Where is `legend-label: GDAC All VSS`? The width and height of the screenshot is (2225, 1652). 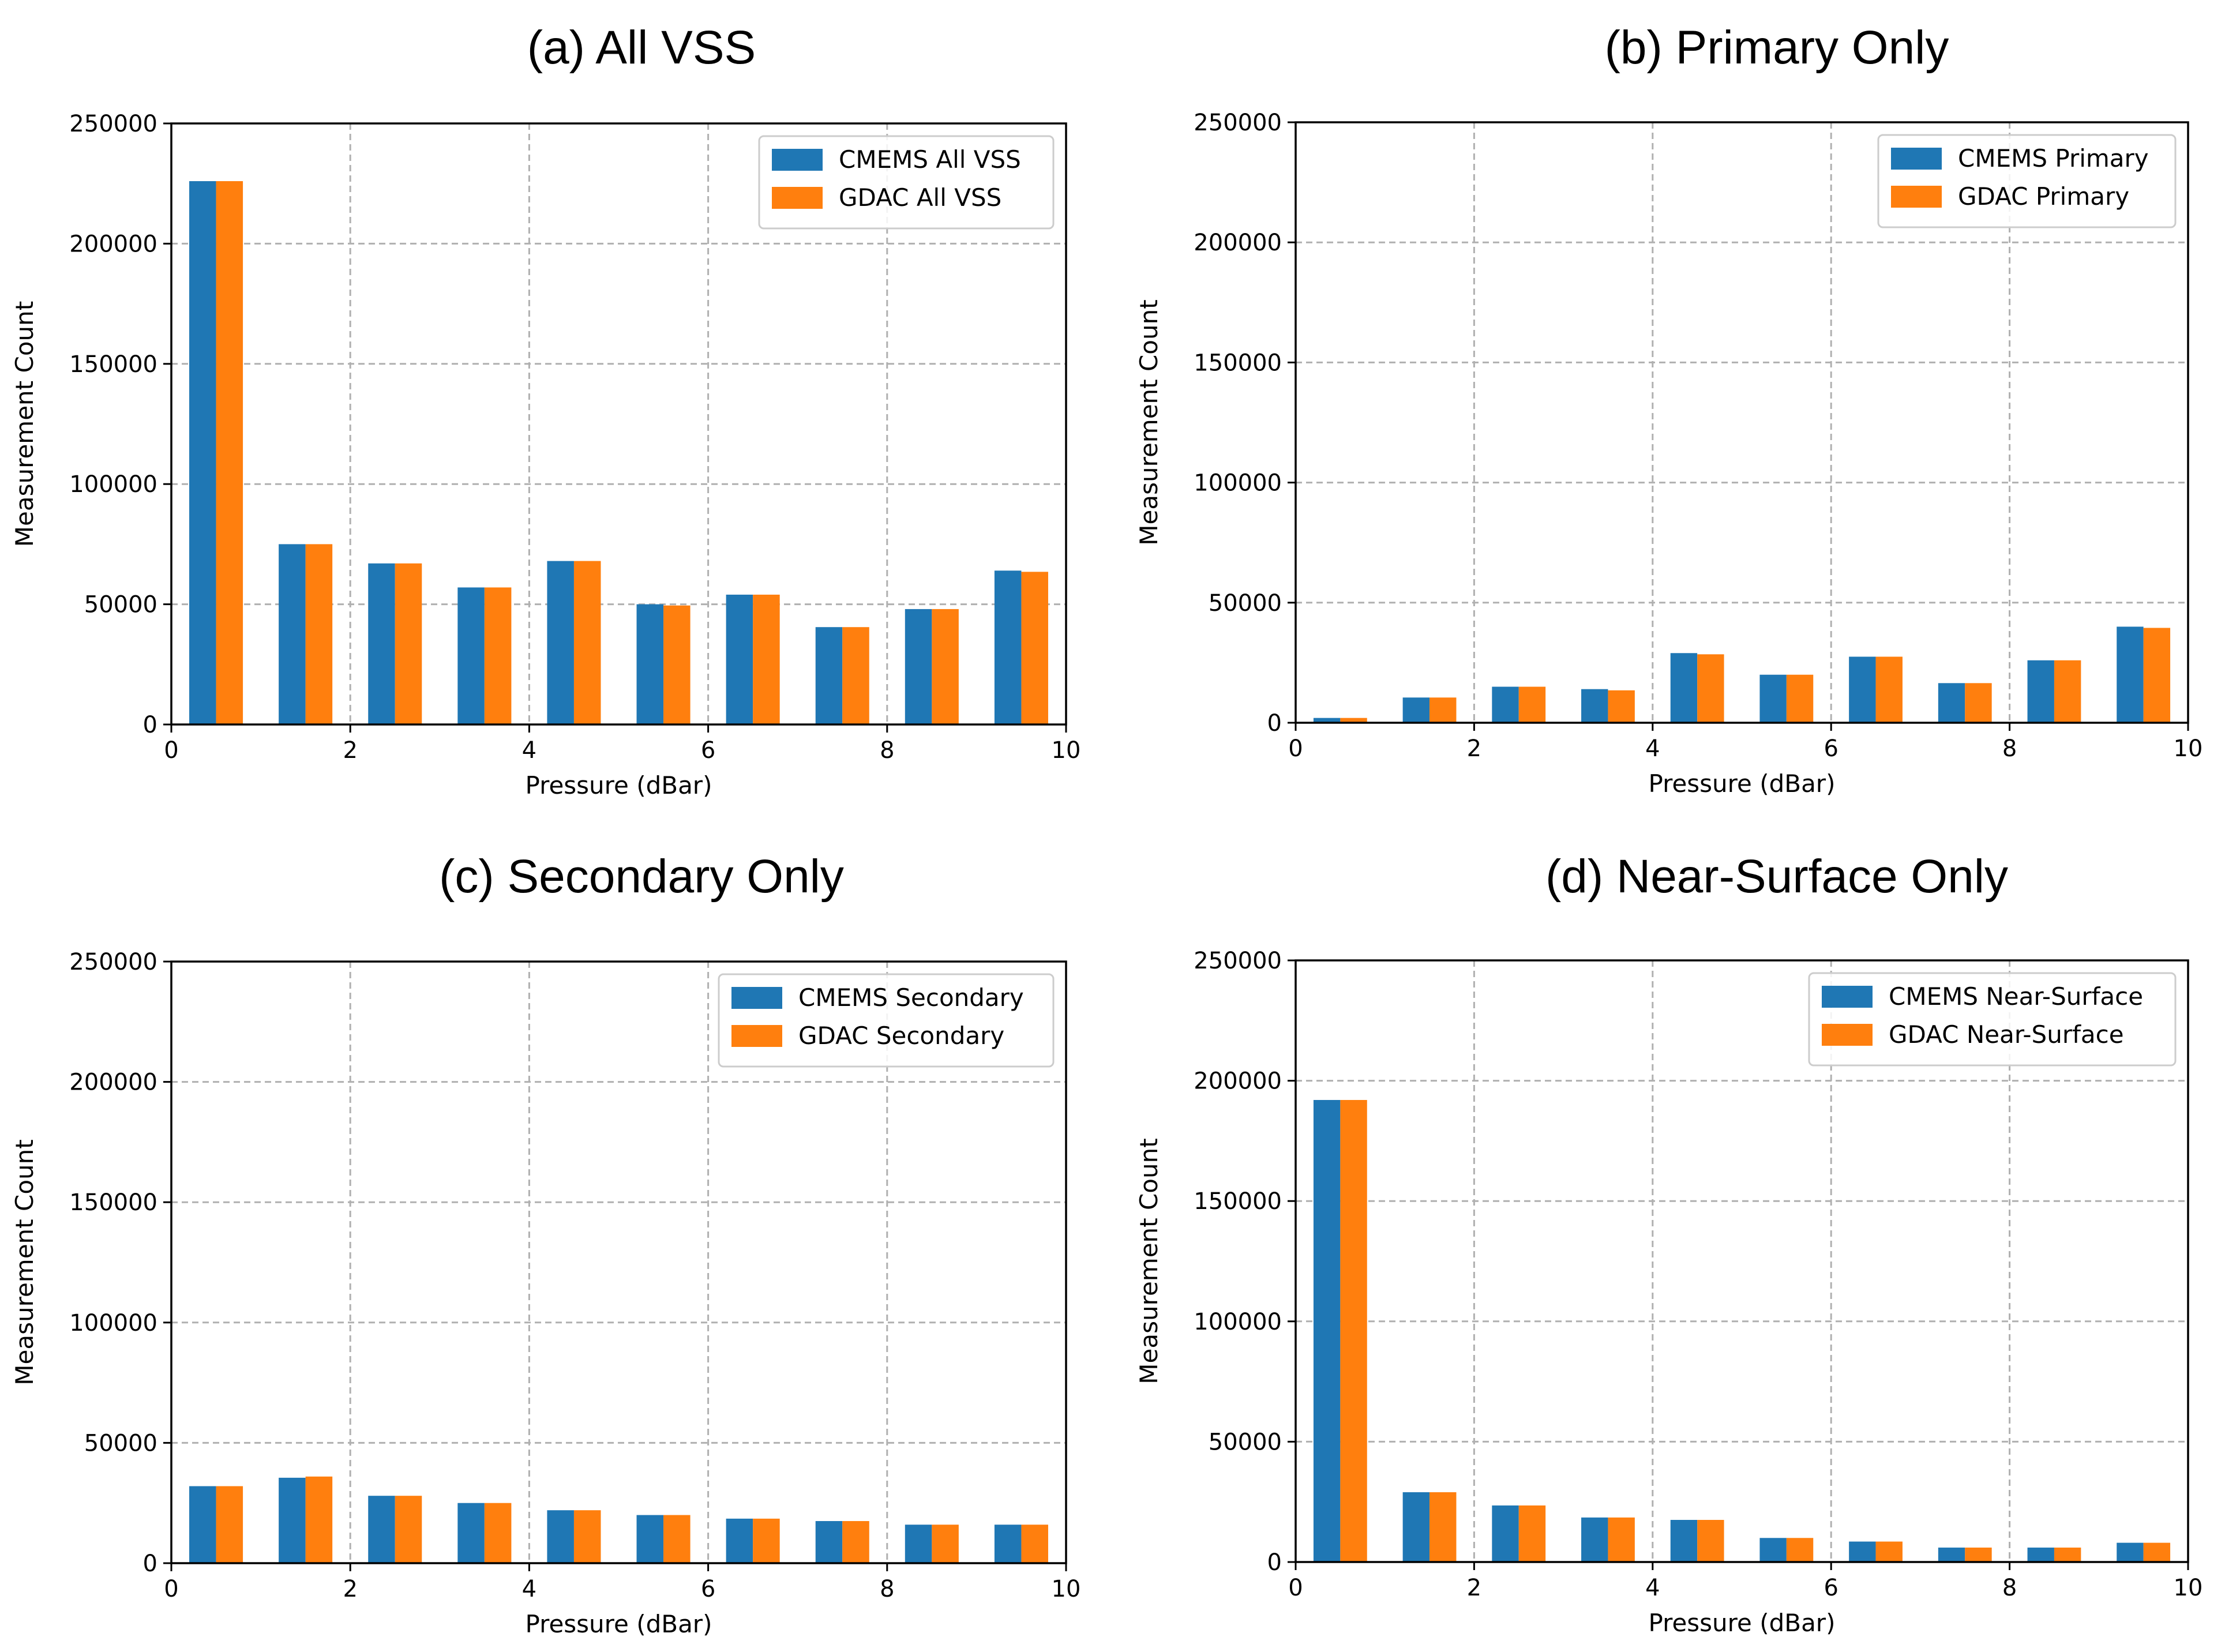
legend-label: GDAC All VSS is located at coordinates (920, 198).